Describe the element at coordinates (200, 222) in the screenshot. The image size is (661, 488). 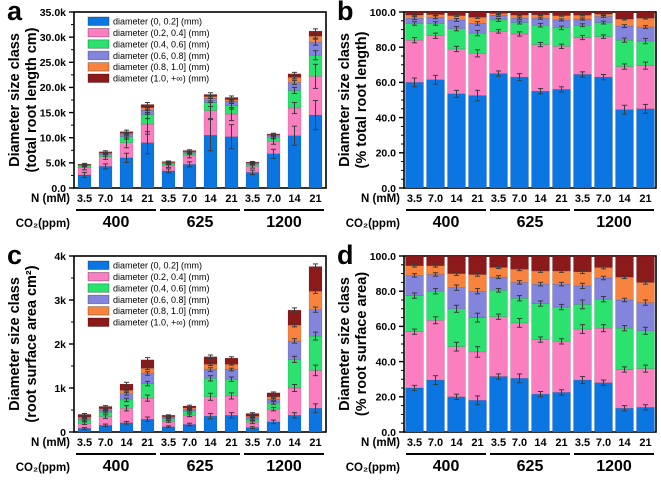
I see `co2-group-label: 625` at that location.